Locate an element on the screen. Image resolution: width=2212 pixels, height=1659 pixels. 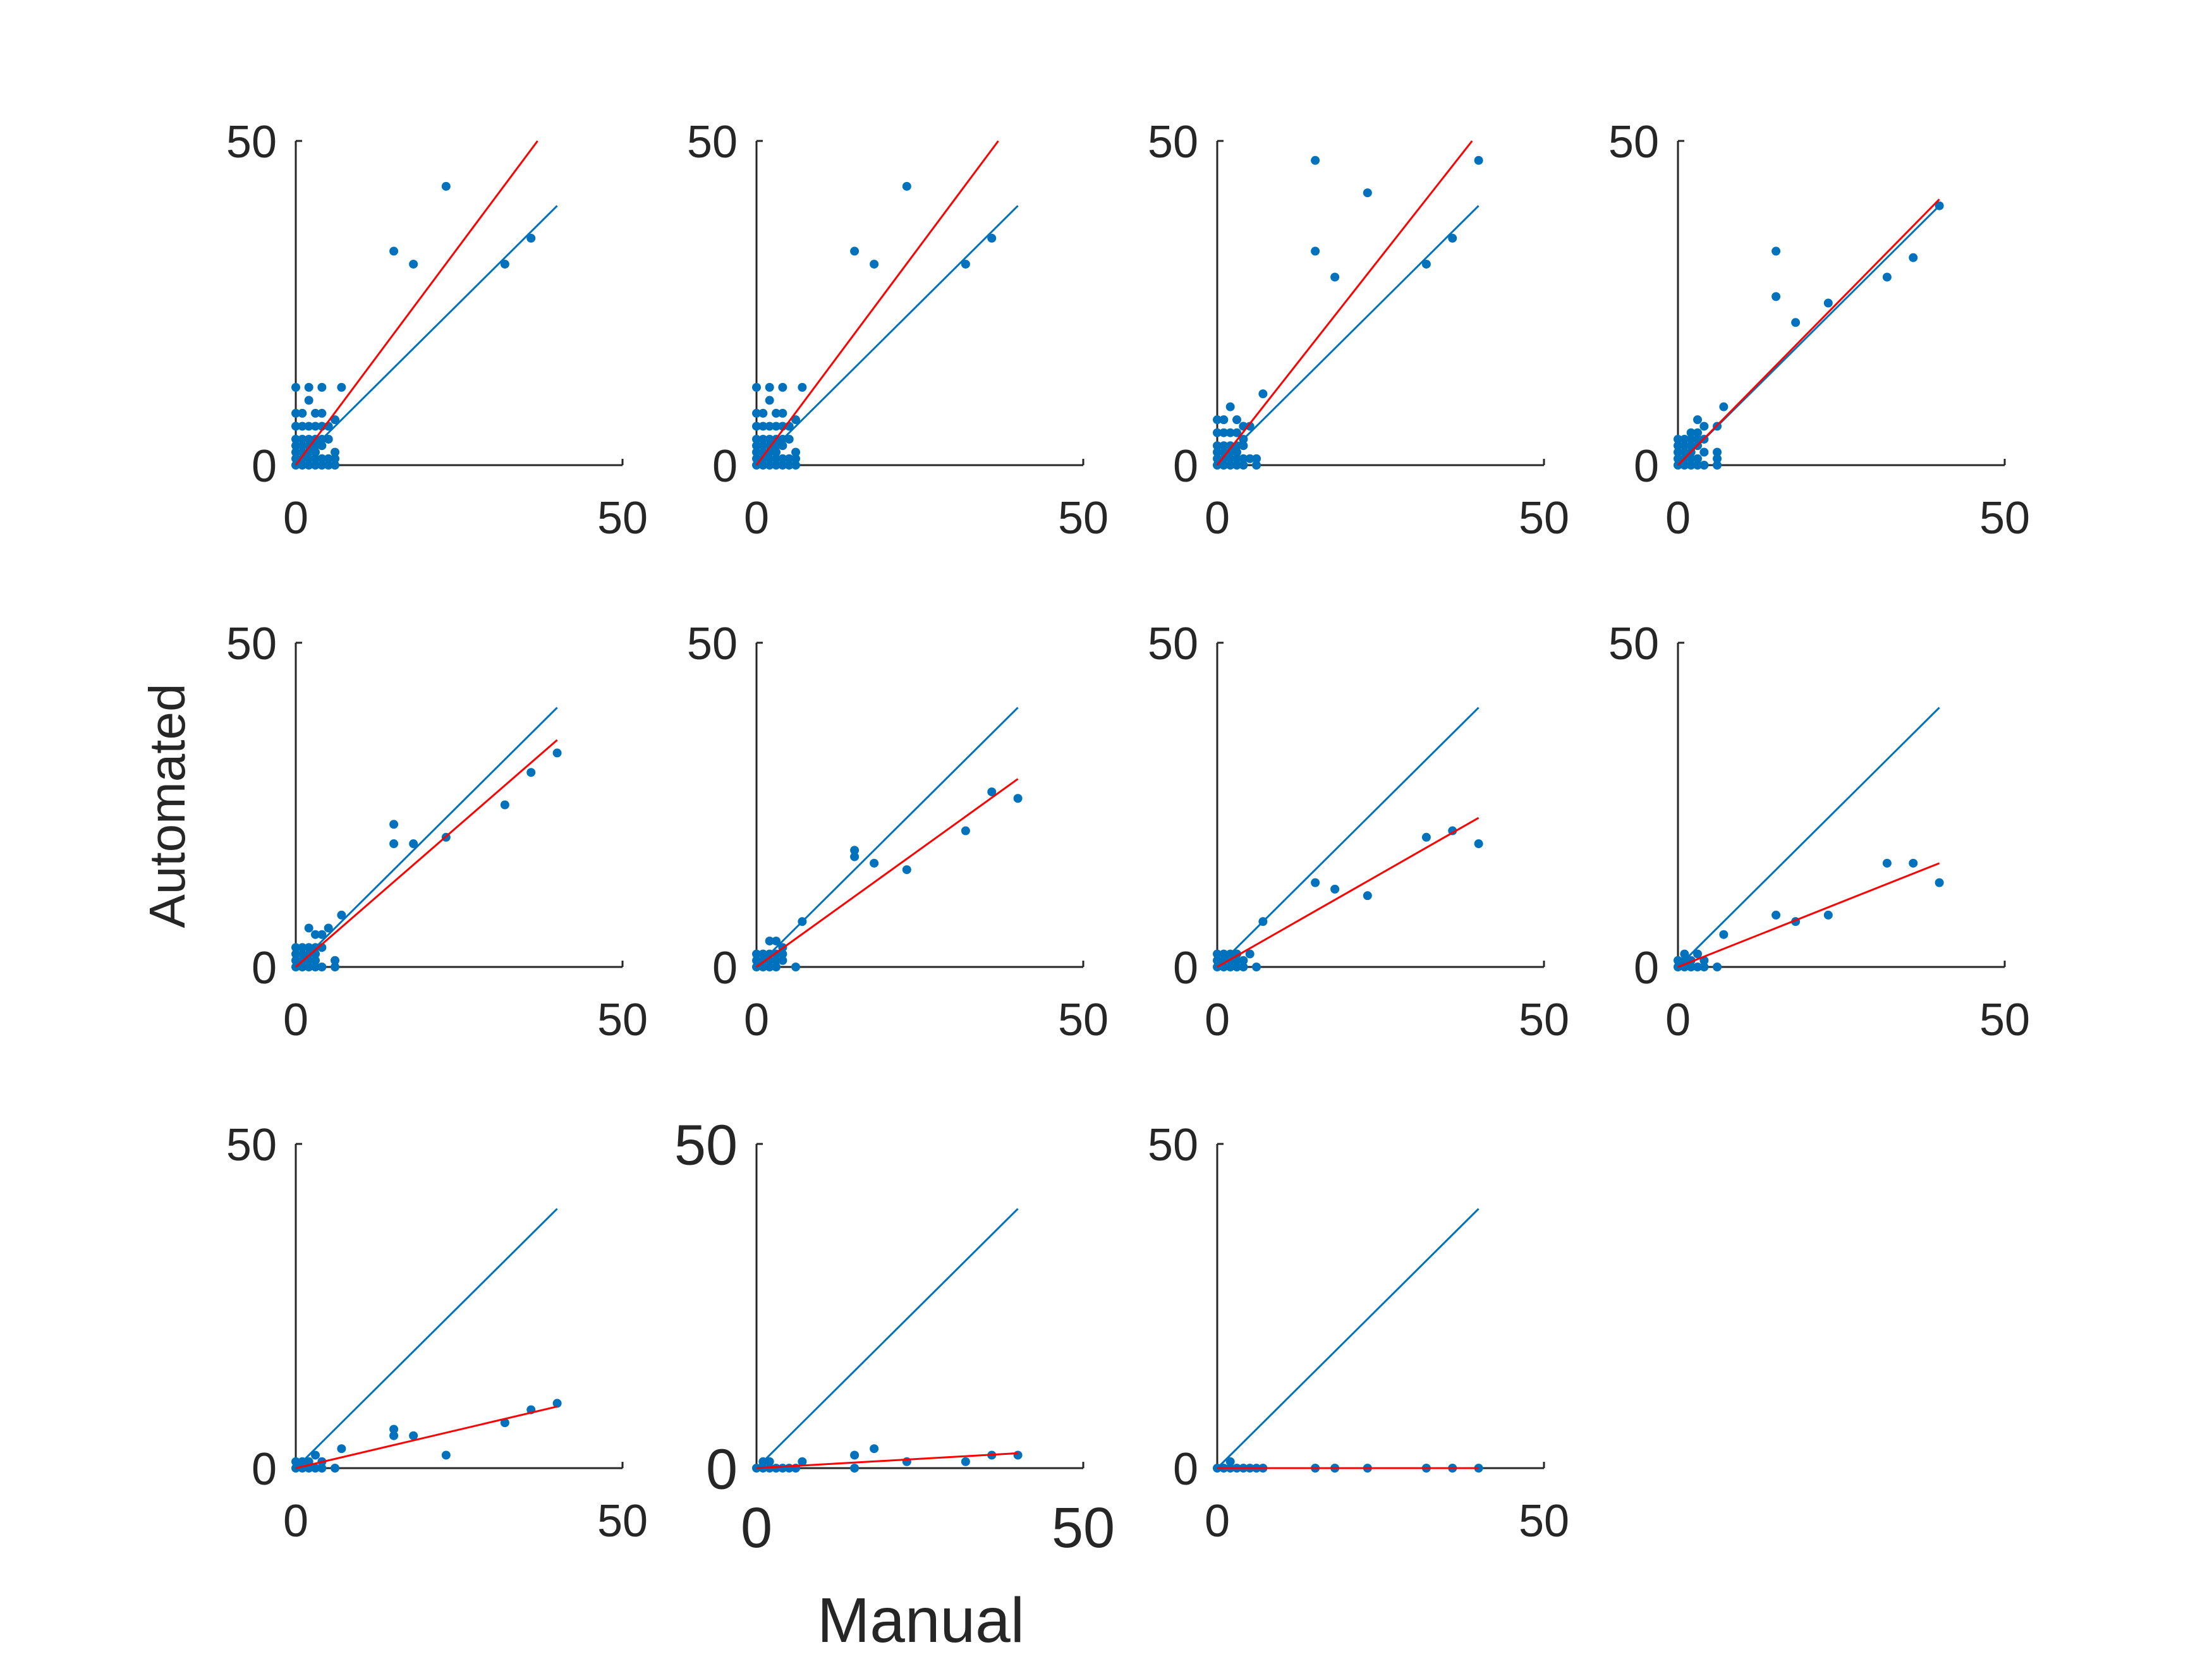
scatter-panel-1: 0 50 0 50 is located at coordinates (437, 330).